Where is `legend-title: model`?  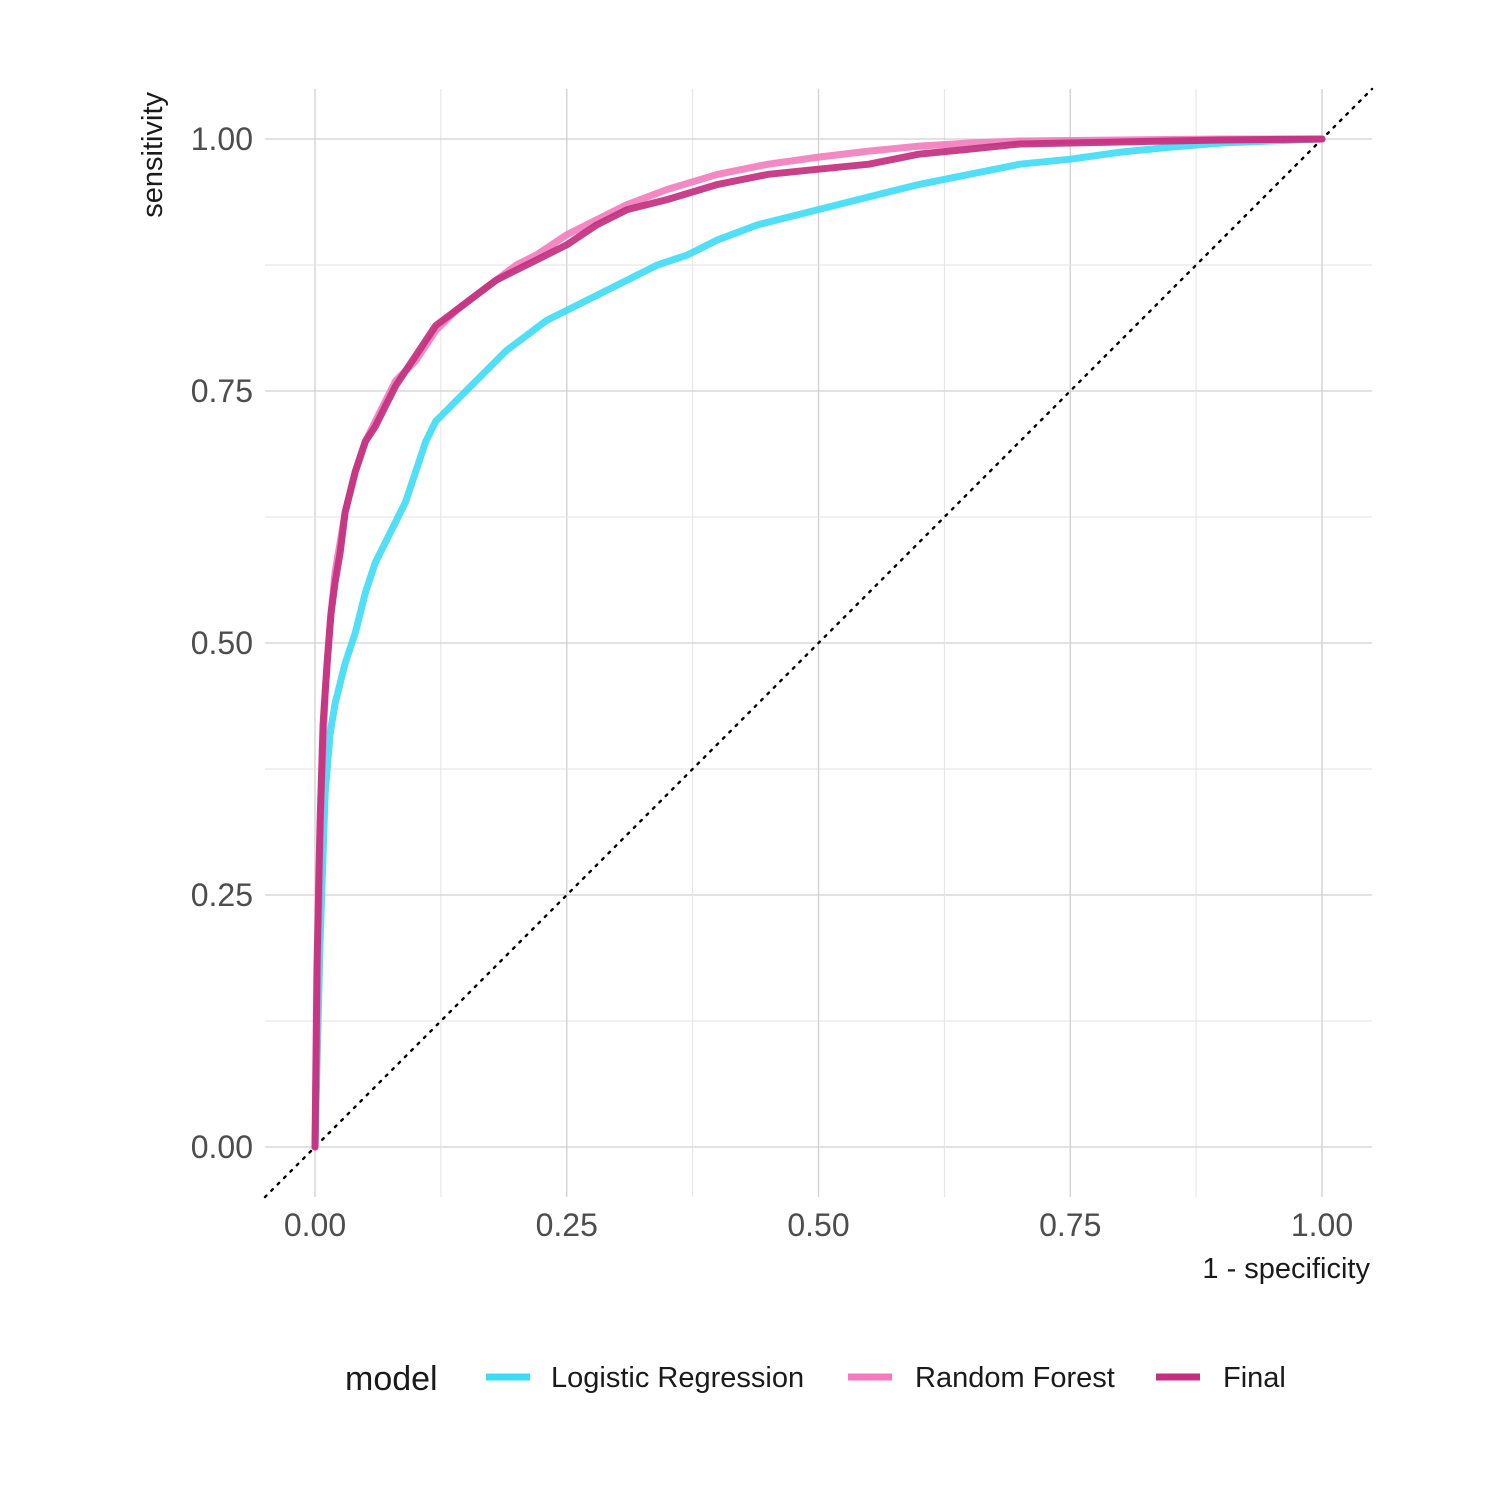 legend-title: model is located at coordinates (391, 1379).